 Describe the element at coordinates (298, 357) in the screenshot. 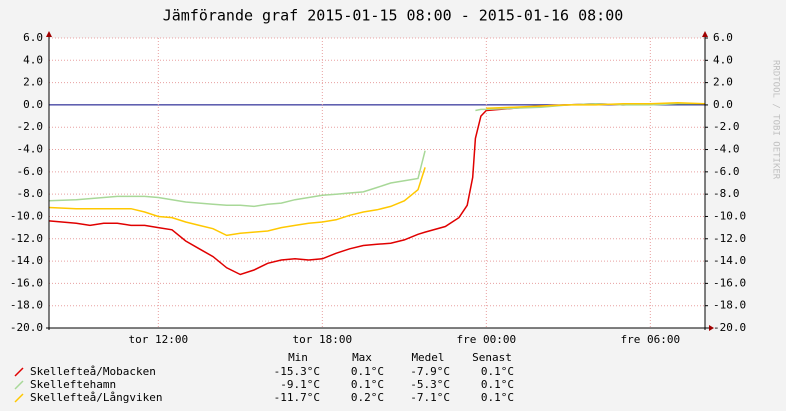

I see `legend-header: Min` at that location.